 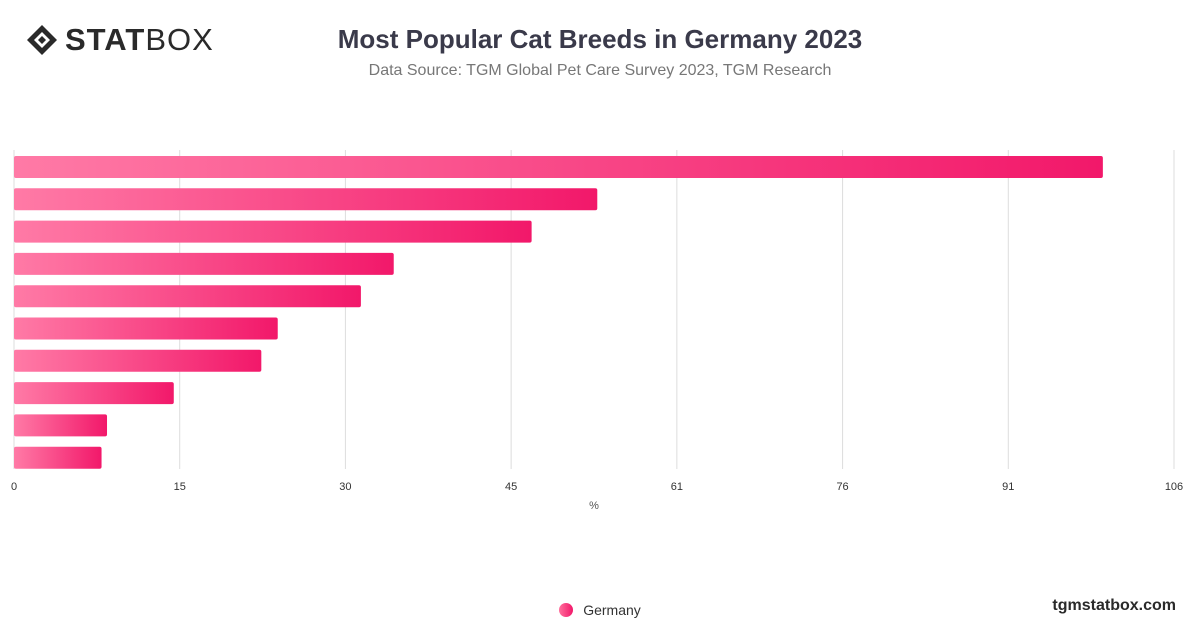 I want to click on legend-marker, so click(x=566, y=610).